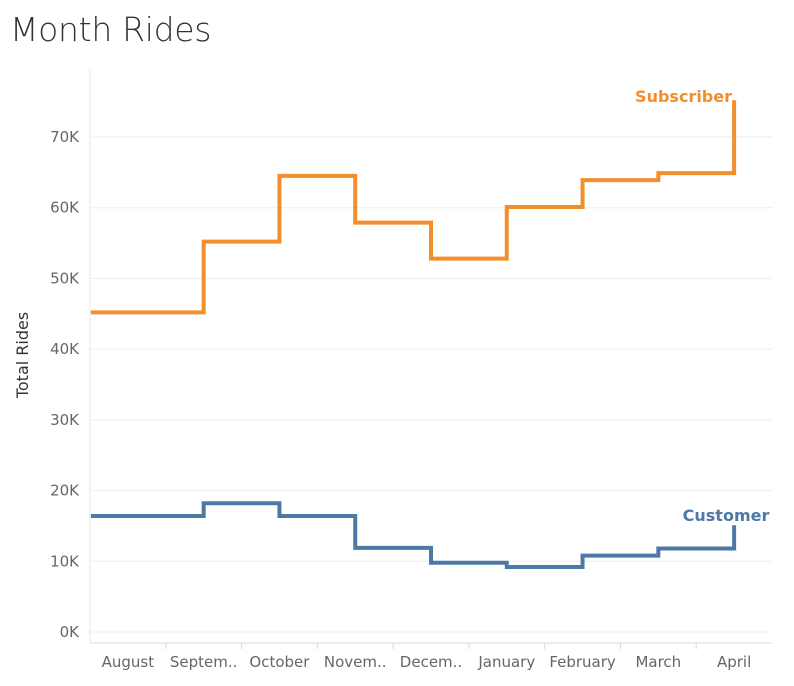  I want to click on y-tick-label: 70K, so click(65, 137).